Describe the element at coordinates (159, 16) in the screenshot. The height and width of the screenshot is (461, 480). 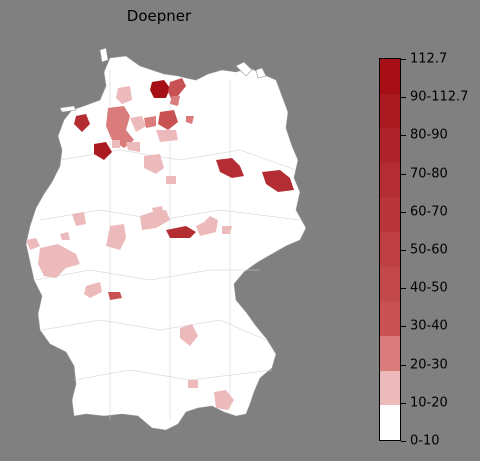
I see `map-title: Doepner` at that location.